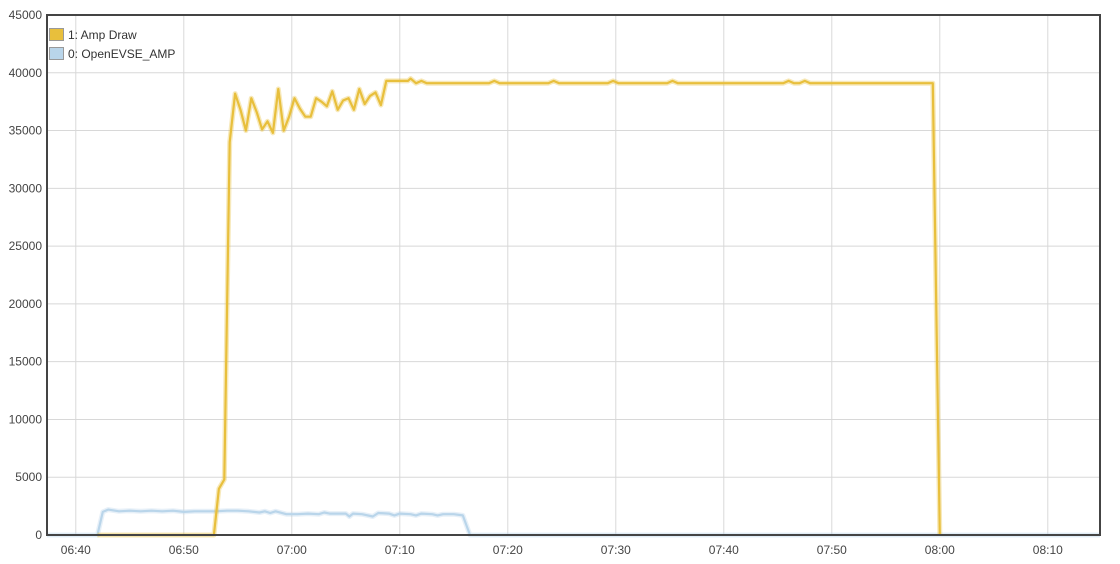 This screenshot has width=1120, height=564. I want to click on x-tick-label: 07:00, so click(292, 550).